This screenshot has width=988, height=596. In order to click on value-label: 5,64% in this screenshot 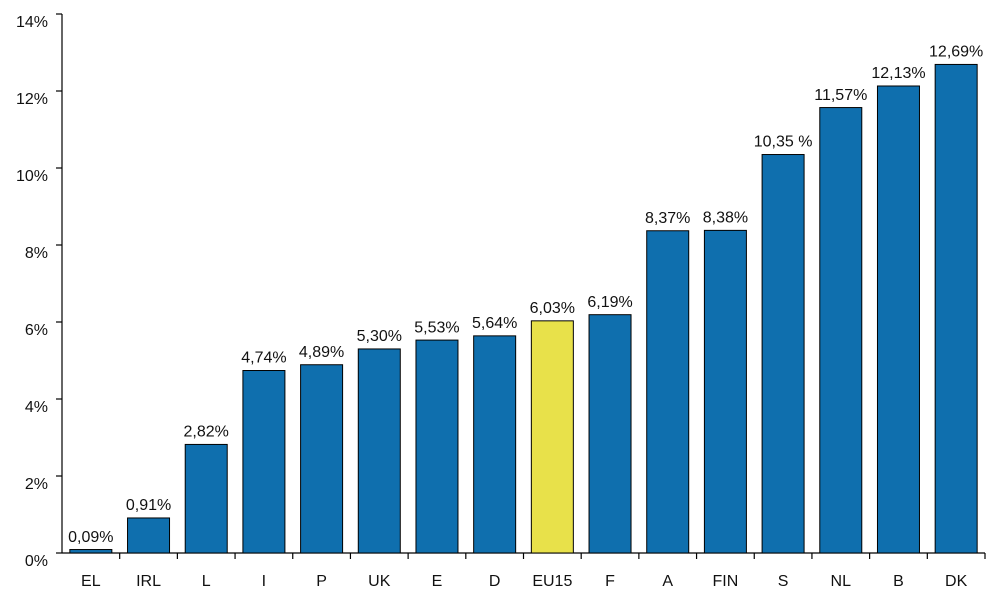, I will do `click(494, 323)`.